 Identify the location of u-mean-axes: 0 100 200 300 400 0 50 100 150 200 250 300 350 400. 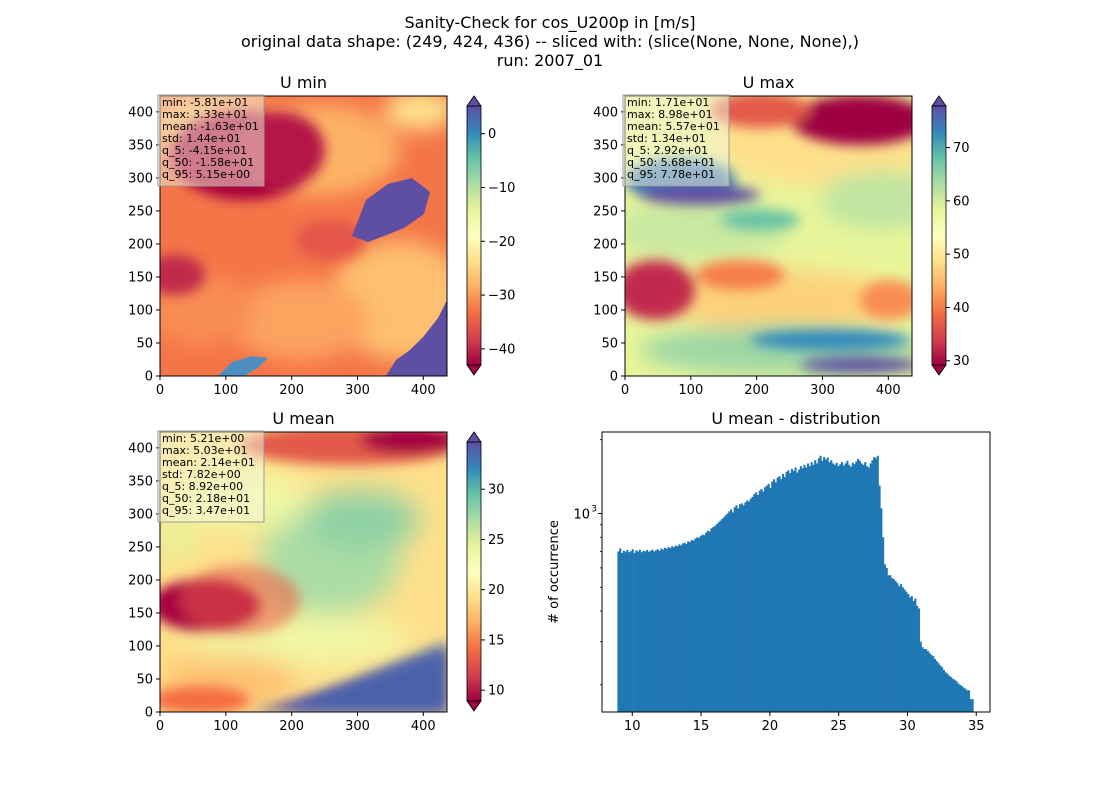
(282, 587).